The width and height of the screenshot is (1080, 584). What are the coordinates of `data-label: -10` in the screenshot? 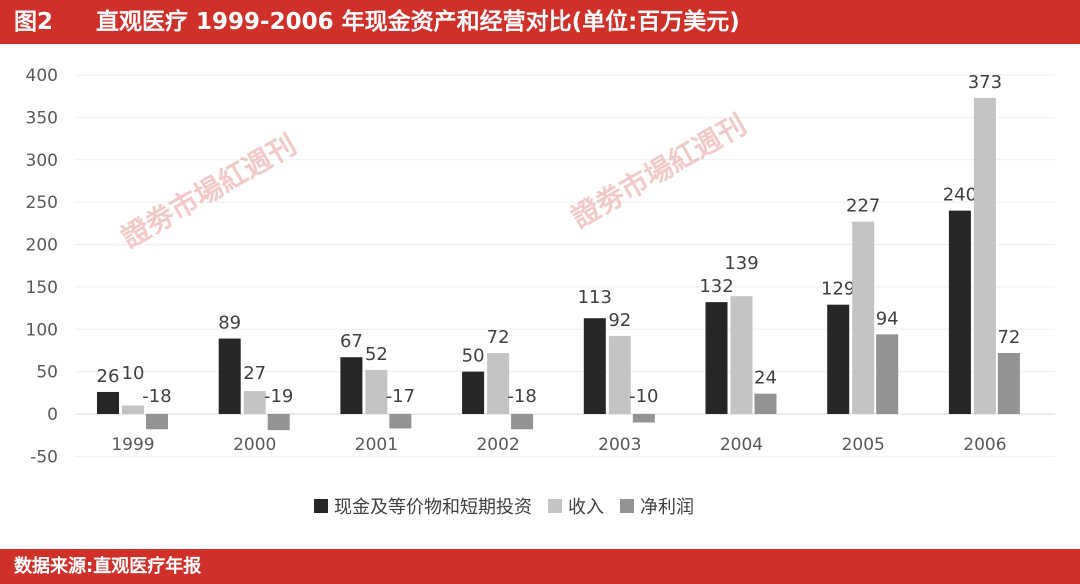 It's located at (643, 396).